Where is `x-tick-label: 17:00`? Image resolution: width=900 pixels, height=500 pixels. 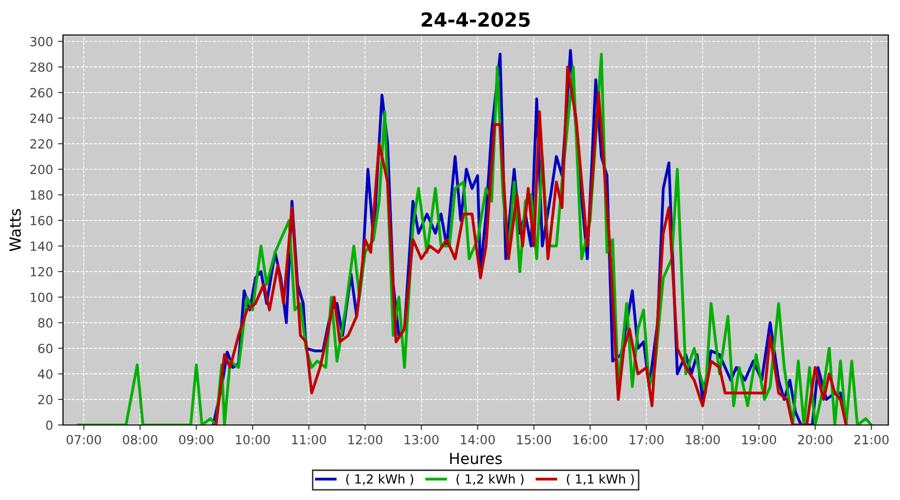
x-tick-label: 17:00 is located at coordinates (647, 439).